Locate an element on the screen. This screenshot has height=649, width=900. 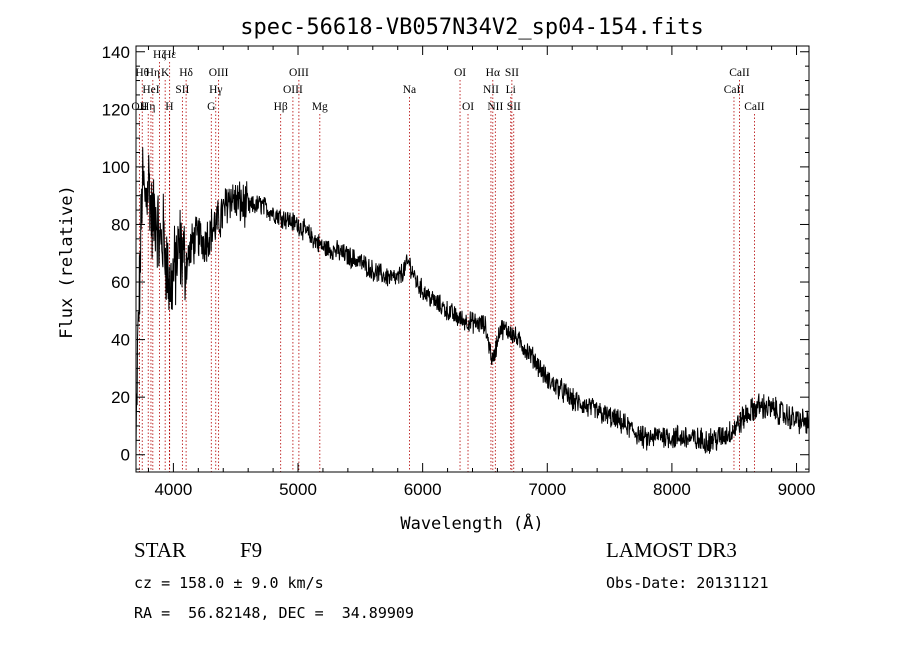
spectral-line-label: G is located at coordinates (211, 107).